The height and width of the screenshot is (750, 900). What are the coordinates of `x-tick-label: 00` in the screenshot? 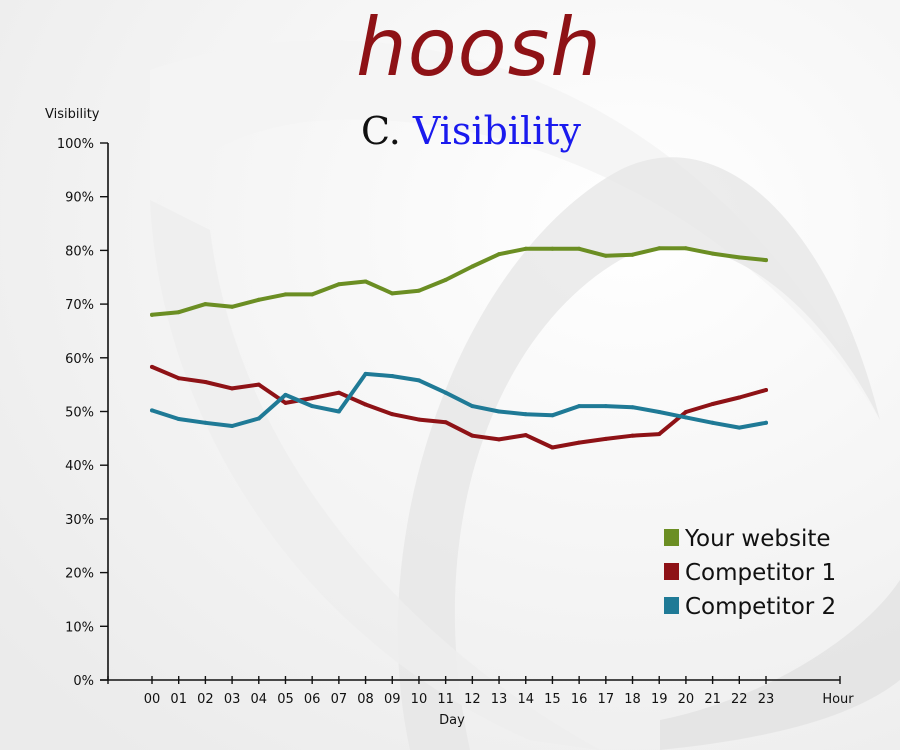 It's located at (152, 699).